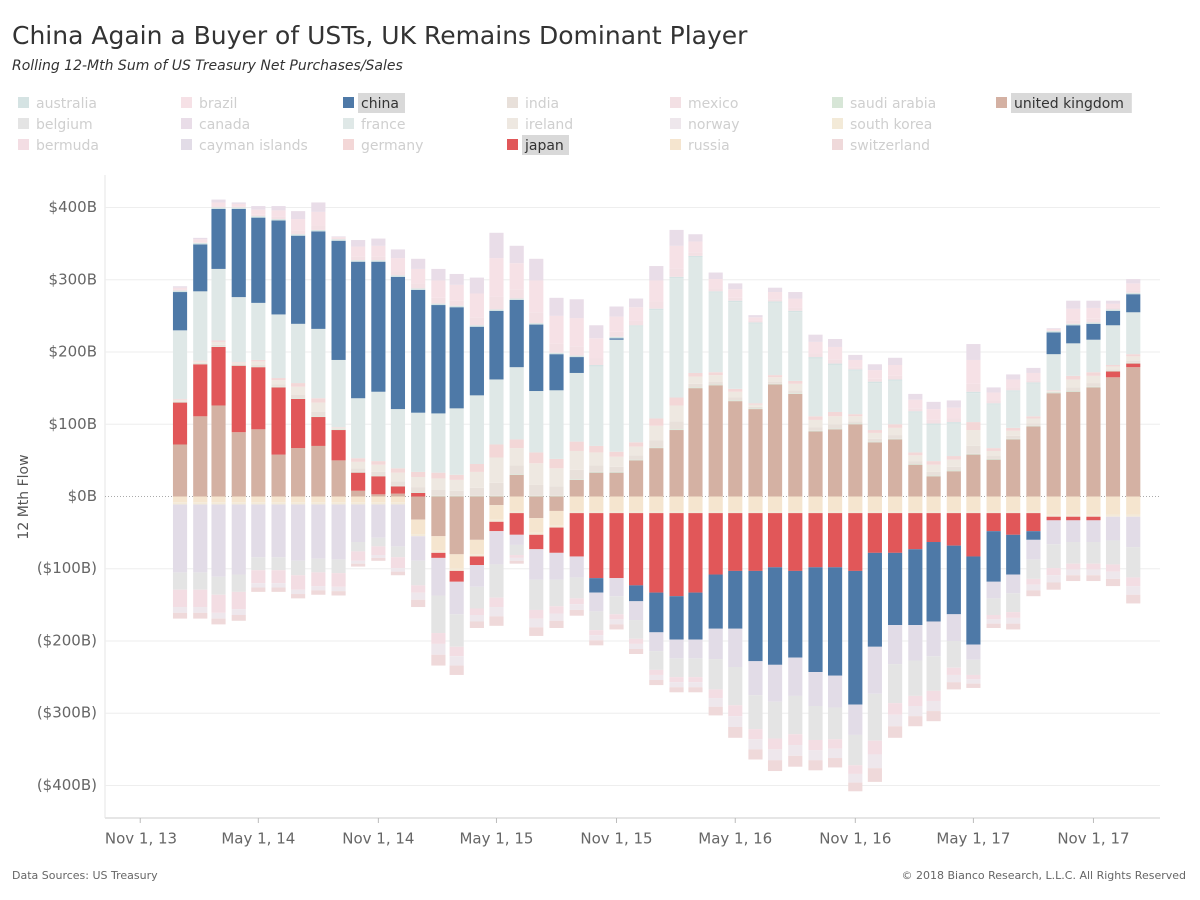 The image size is (1200, 900). What do you see at coordinates (24, 496) in the screenshot?
I see `y-axis-label: 12 Mth Flow` at bounding box center [24, 496].